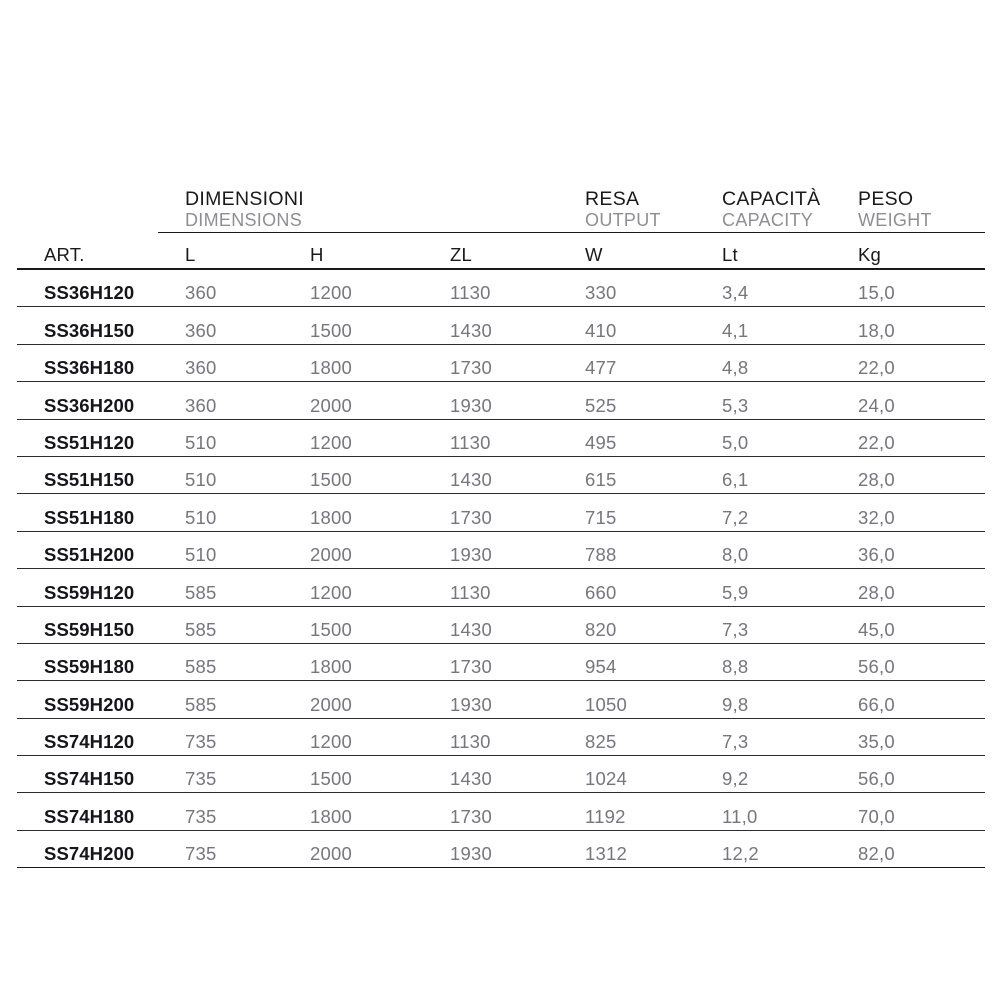 This screenshot has width=1000, height=1000. I want to click on cell-kg: 24,0, so click(908, 400).